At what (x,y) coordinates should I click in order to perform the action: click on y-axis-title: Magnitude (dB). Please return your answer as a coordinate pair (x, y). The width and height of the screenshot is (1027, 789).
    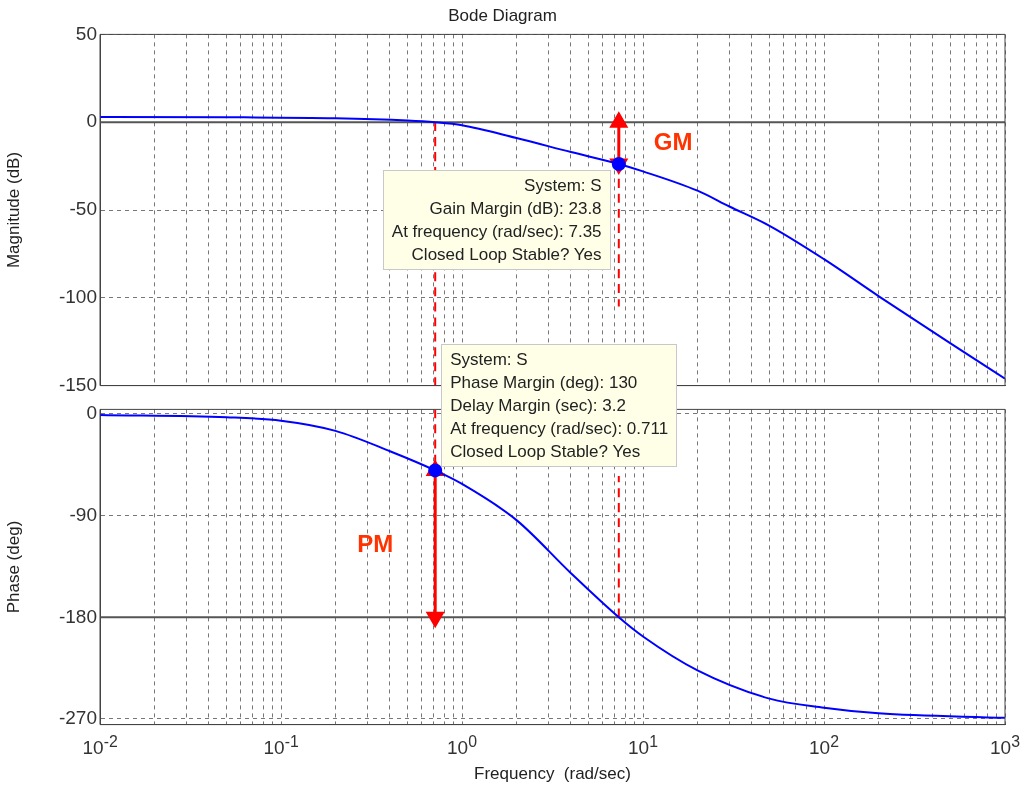
    Looking at the image, I should click on (13, 210).